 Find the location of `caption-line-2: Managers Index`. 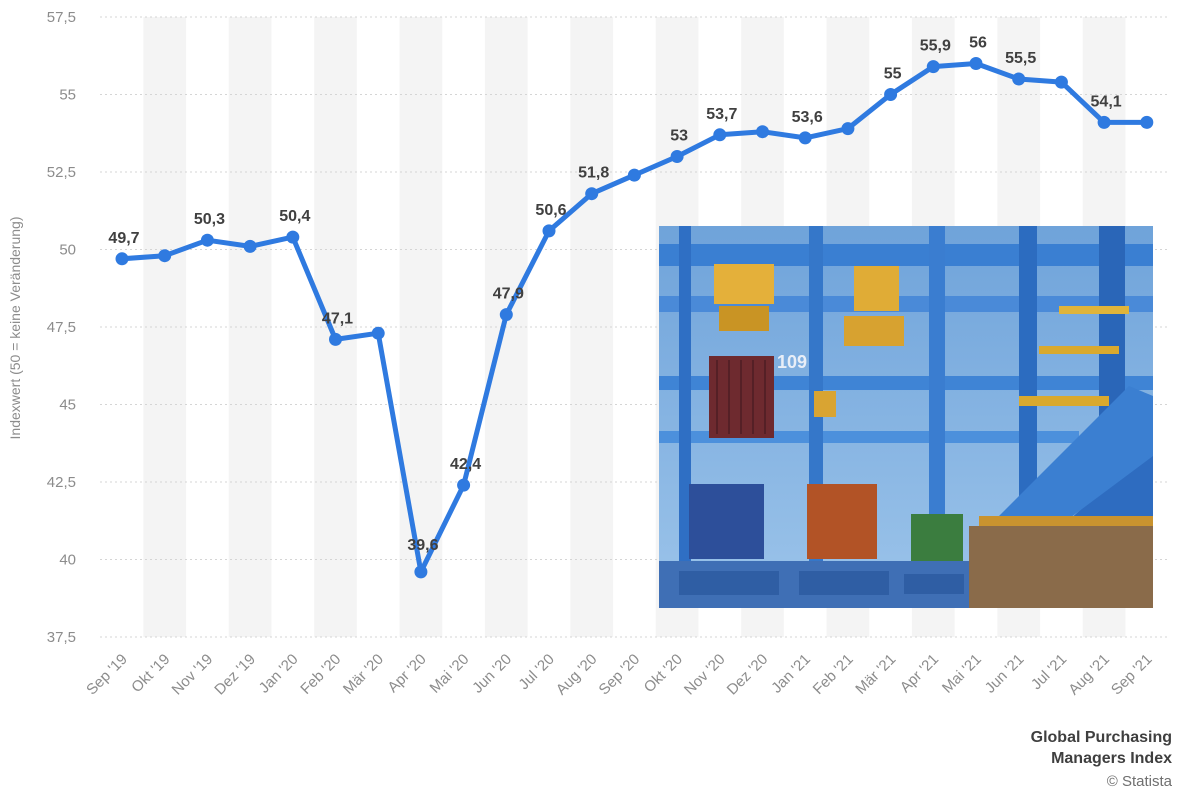

caption-line-2: Managers Index is located at coordinates (1111, 758).